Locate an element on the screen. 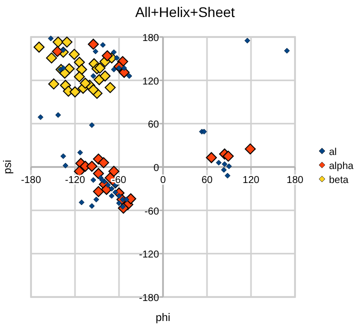 The width and height of the screenshot is (359, 327). x-tick-label: 0 is located at coordinates (163, 180).